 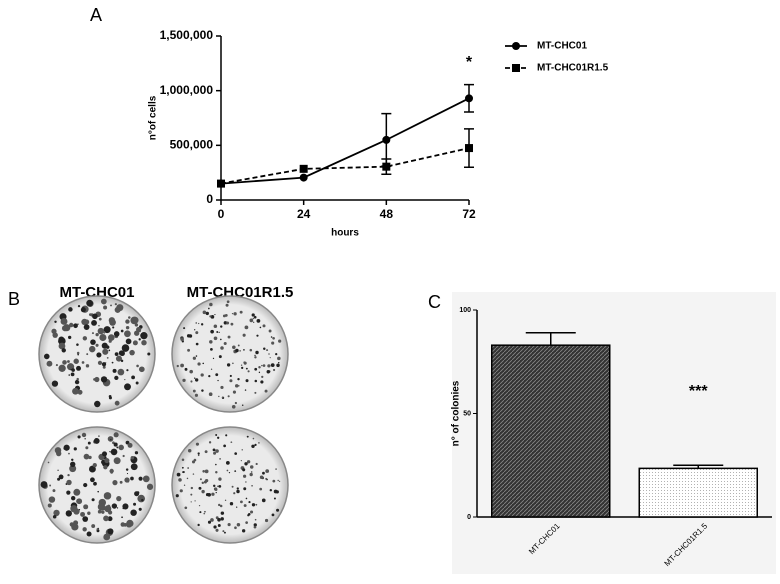 What do you see at coordinates (469, 214) in the screenshot?
I see `x-tick-label: 72` at bounding box center [469, 214].